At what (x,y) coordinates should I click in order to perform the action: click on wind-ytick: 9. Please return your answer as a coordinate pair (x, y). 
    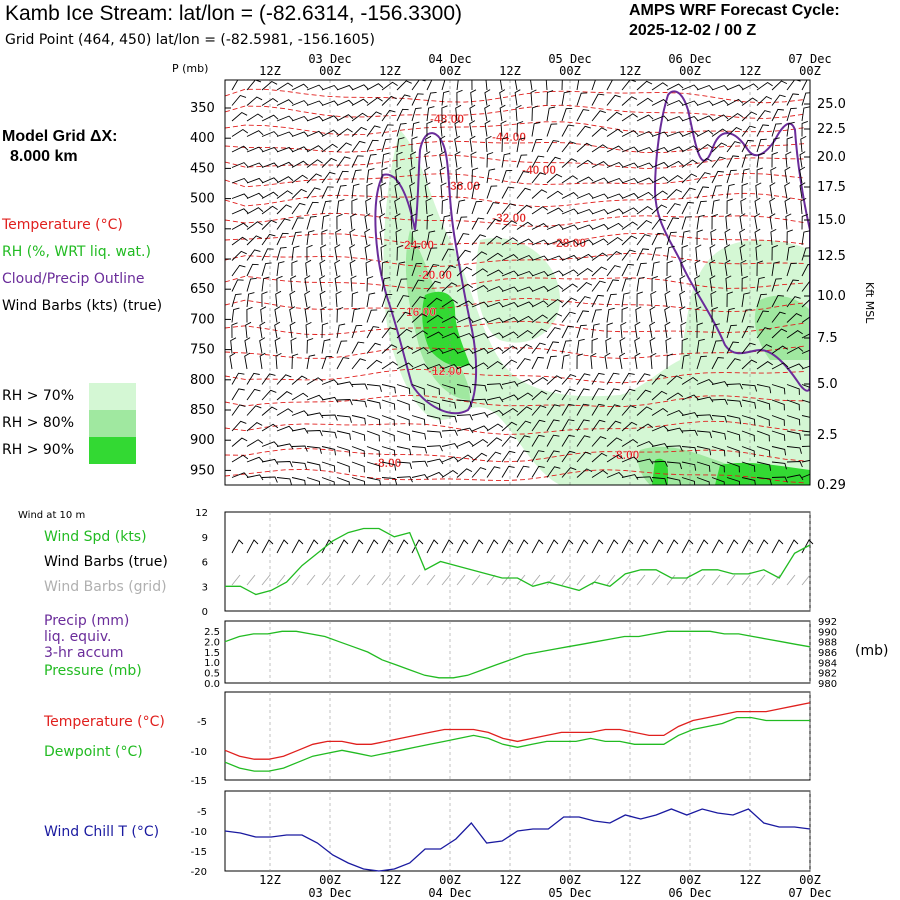
    Looking at the image, I should click on (205, 538).